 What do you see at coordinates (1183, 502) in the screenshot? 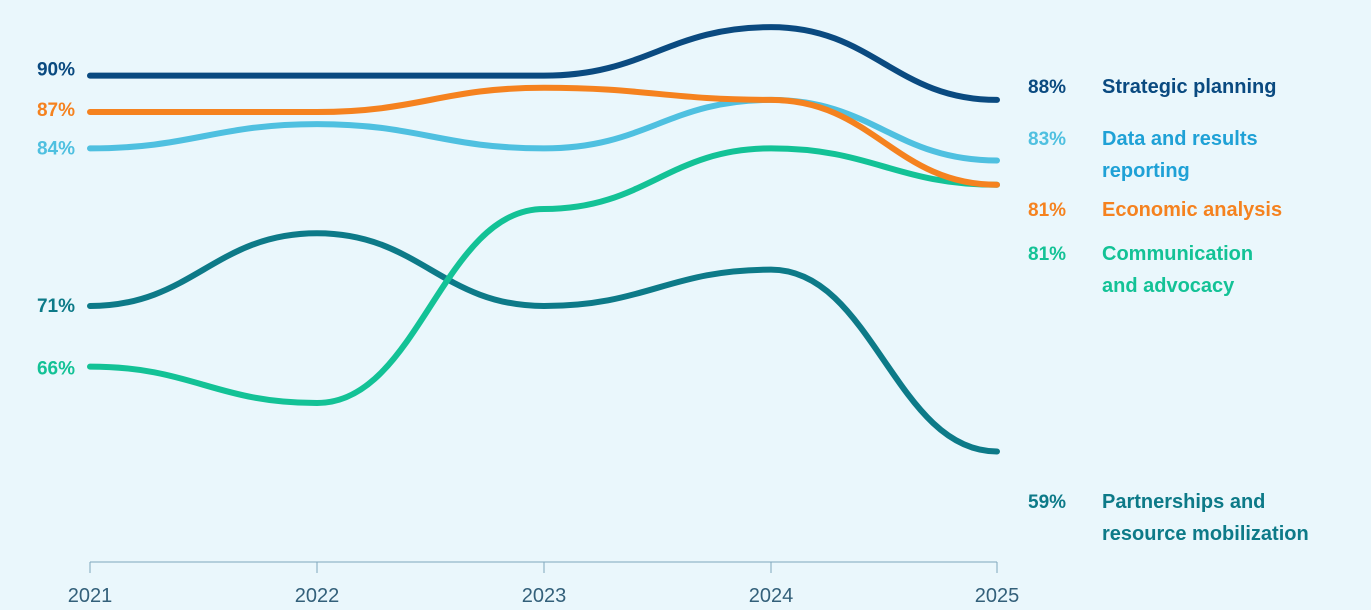
I see `series-name-partnerships-and-resource-mobilization-line-1: Partnerships and` at bounding box center [1183, 502].